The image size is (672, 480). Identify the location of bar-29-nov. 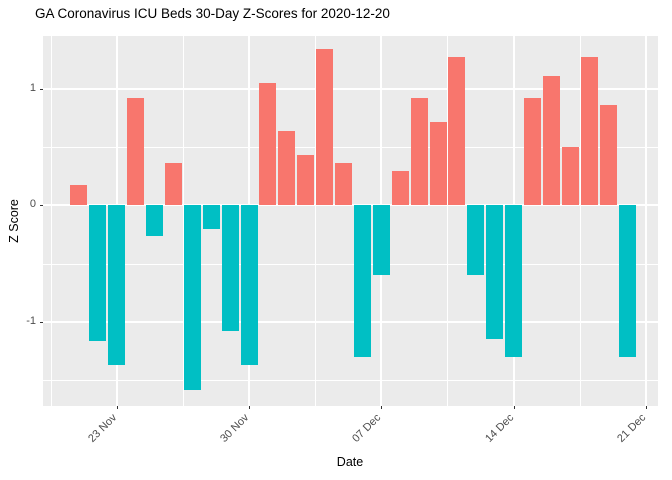
(230, 268).